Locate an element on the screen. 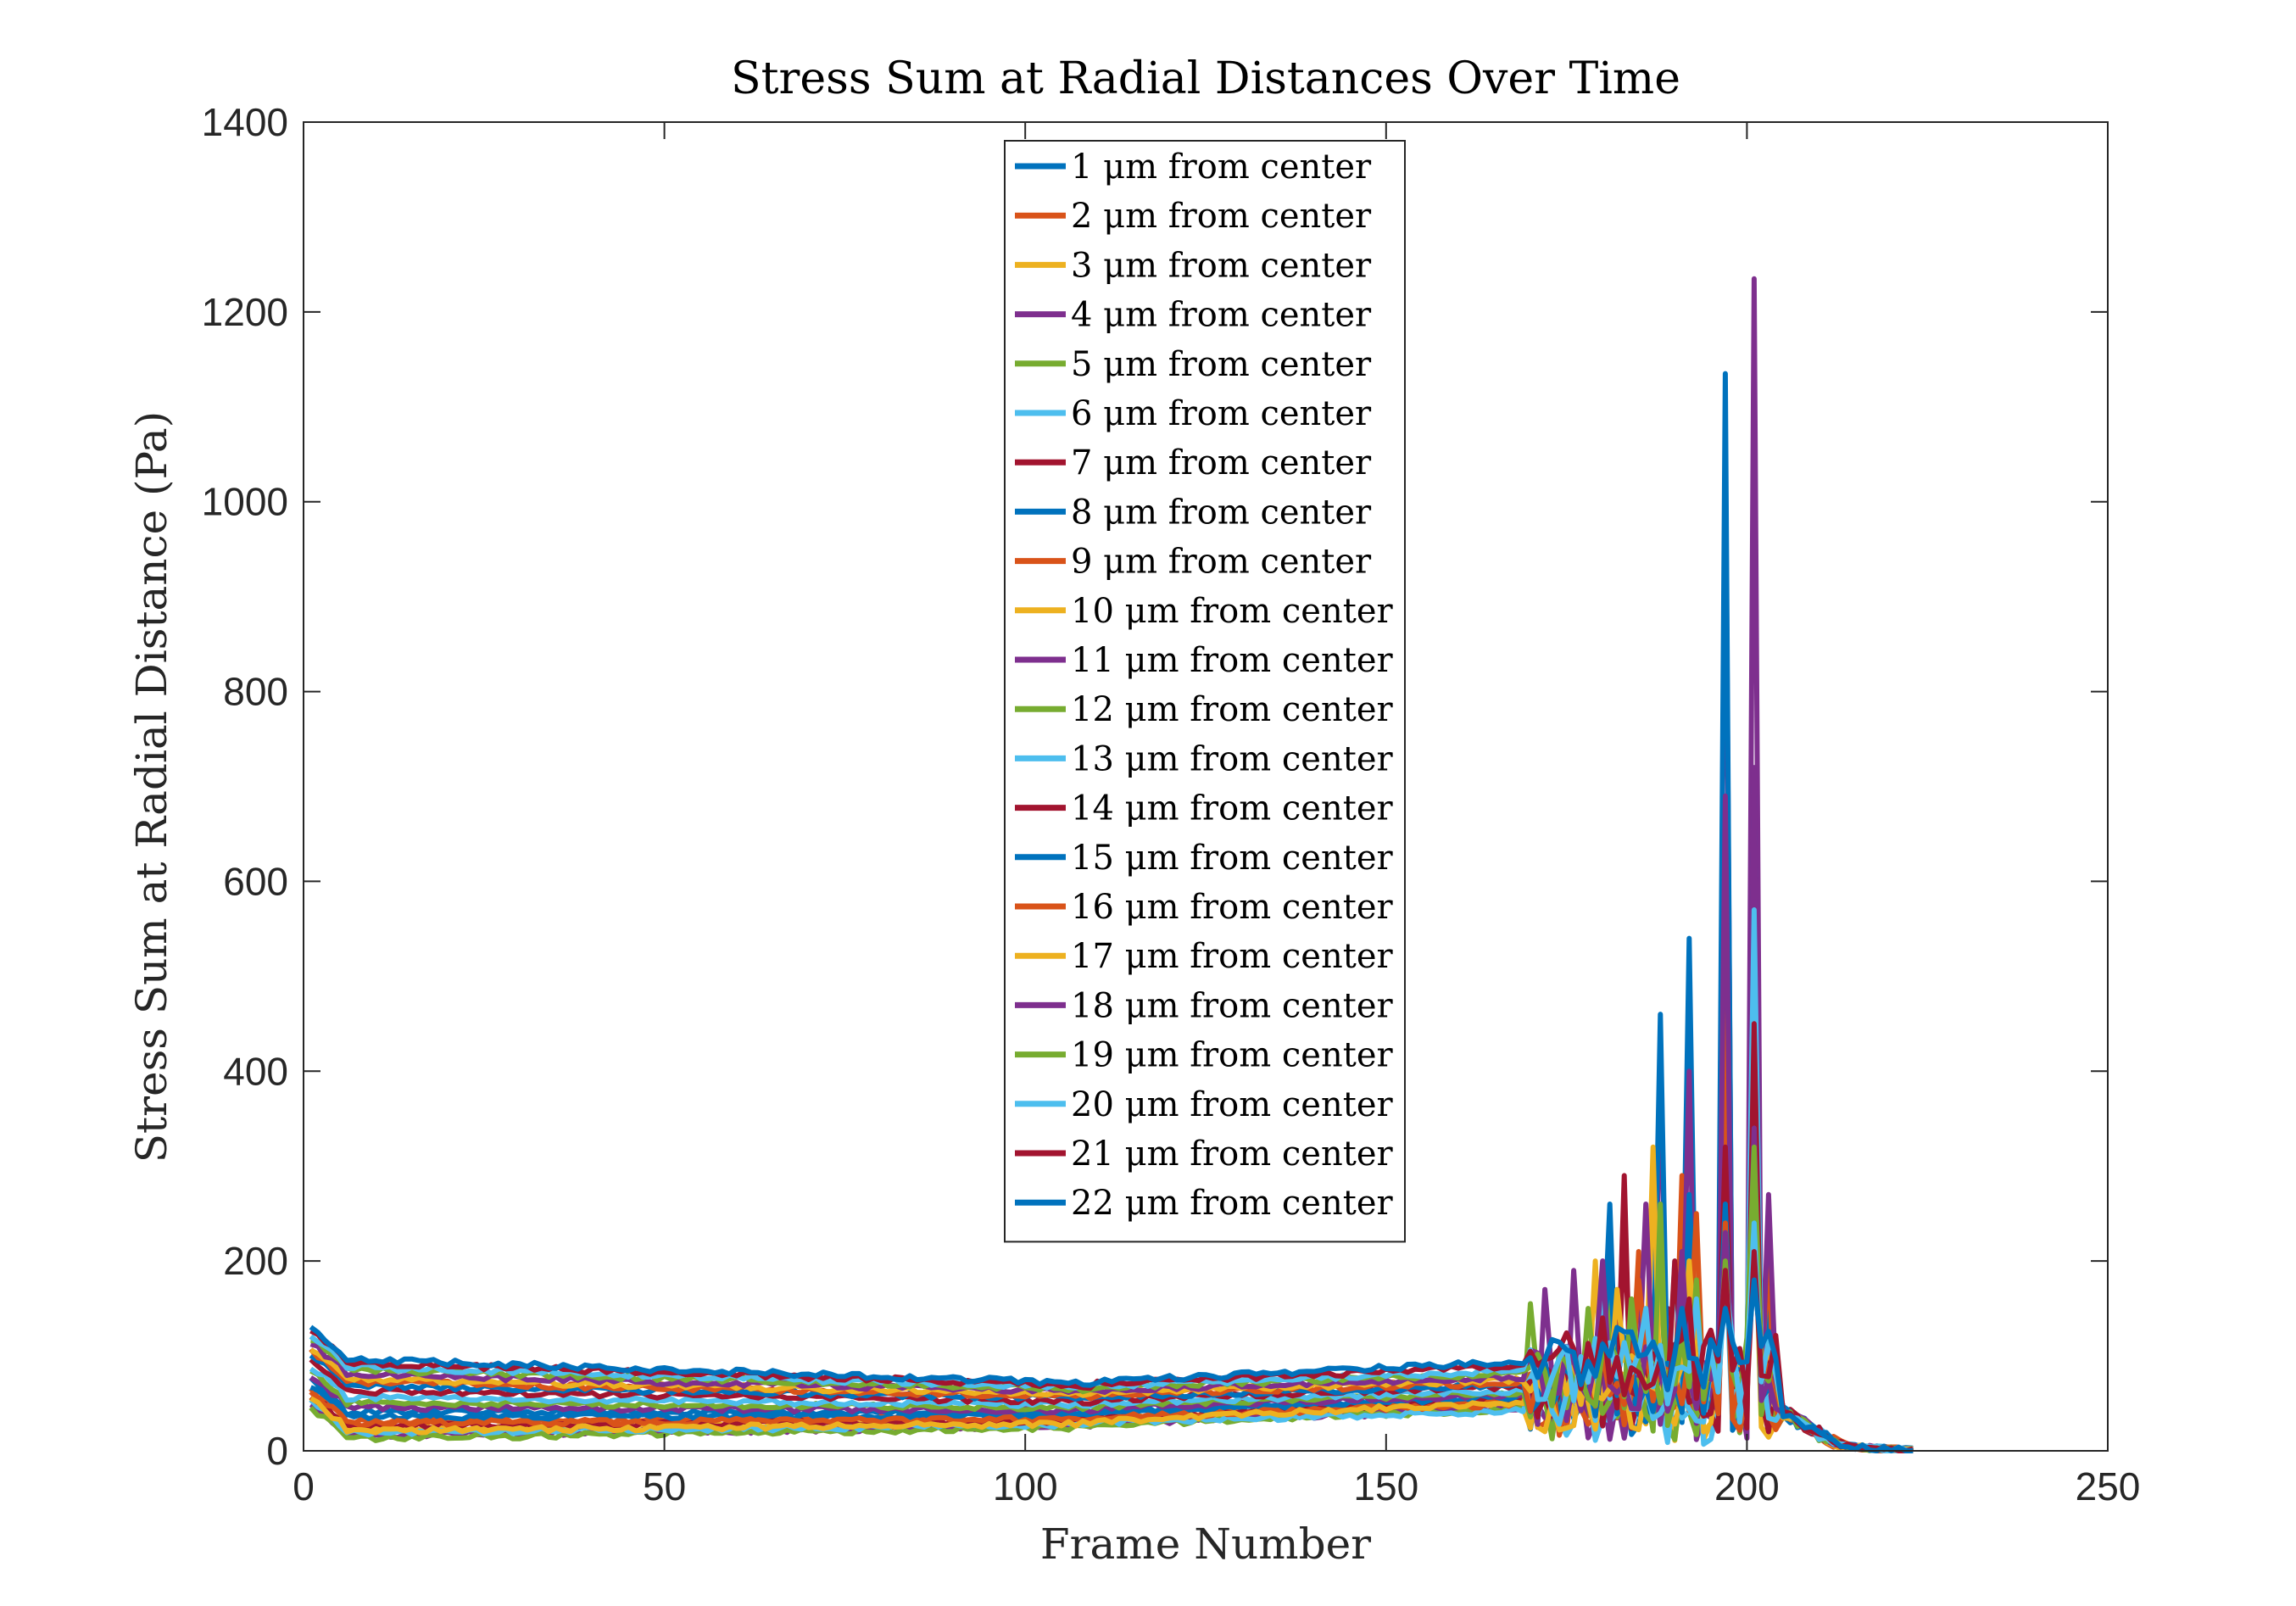 The height and width of the screenshot is (1606, 2296). y-tick-label: 400 is located at coordinates (255, 1071).